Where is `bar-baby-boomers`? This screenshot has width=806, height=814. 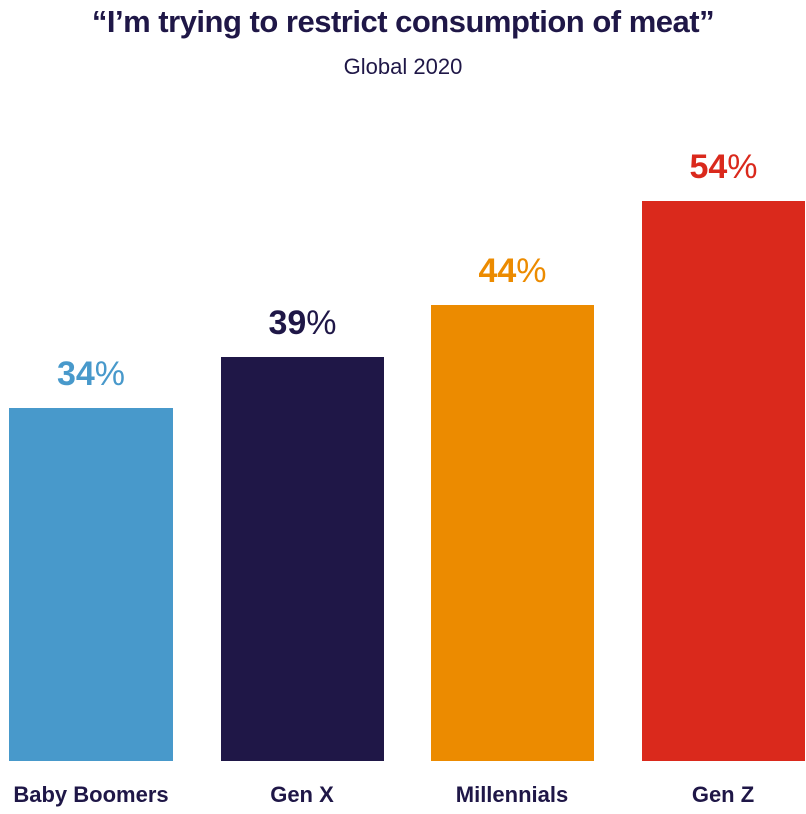
bar-baby-boomers is located at coordinates (91, 584).